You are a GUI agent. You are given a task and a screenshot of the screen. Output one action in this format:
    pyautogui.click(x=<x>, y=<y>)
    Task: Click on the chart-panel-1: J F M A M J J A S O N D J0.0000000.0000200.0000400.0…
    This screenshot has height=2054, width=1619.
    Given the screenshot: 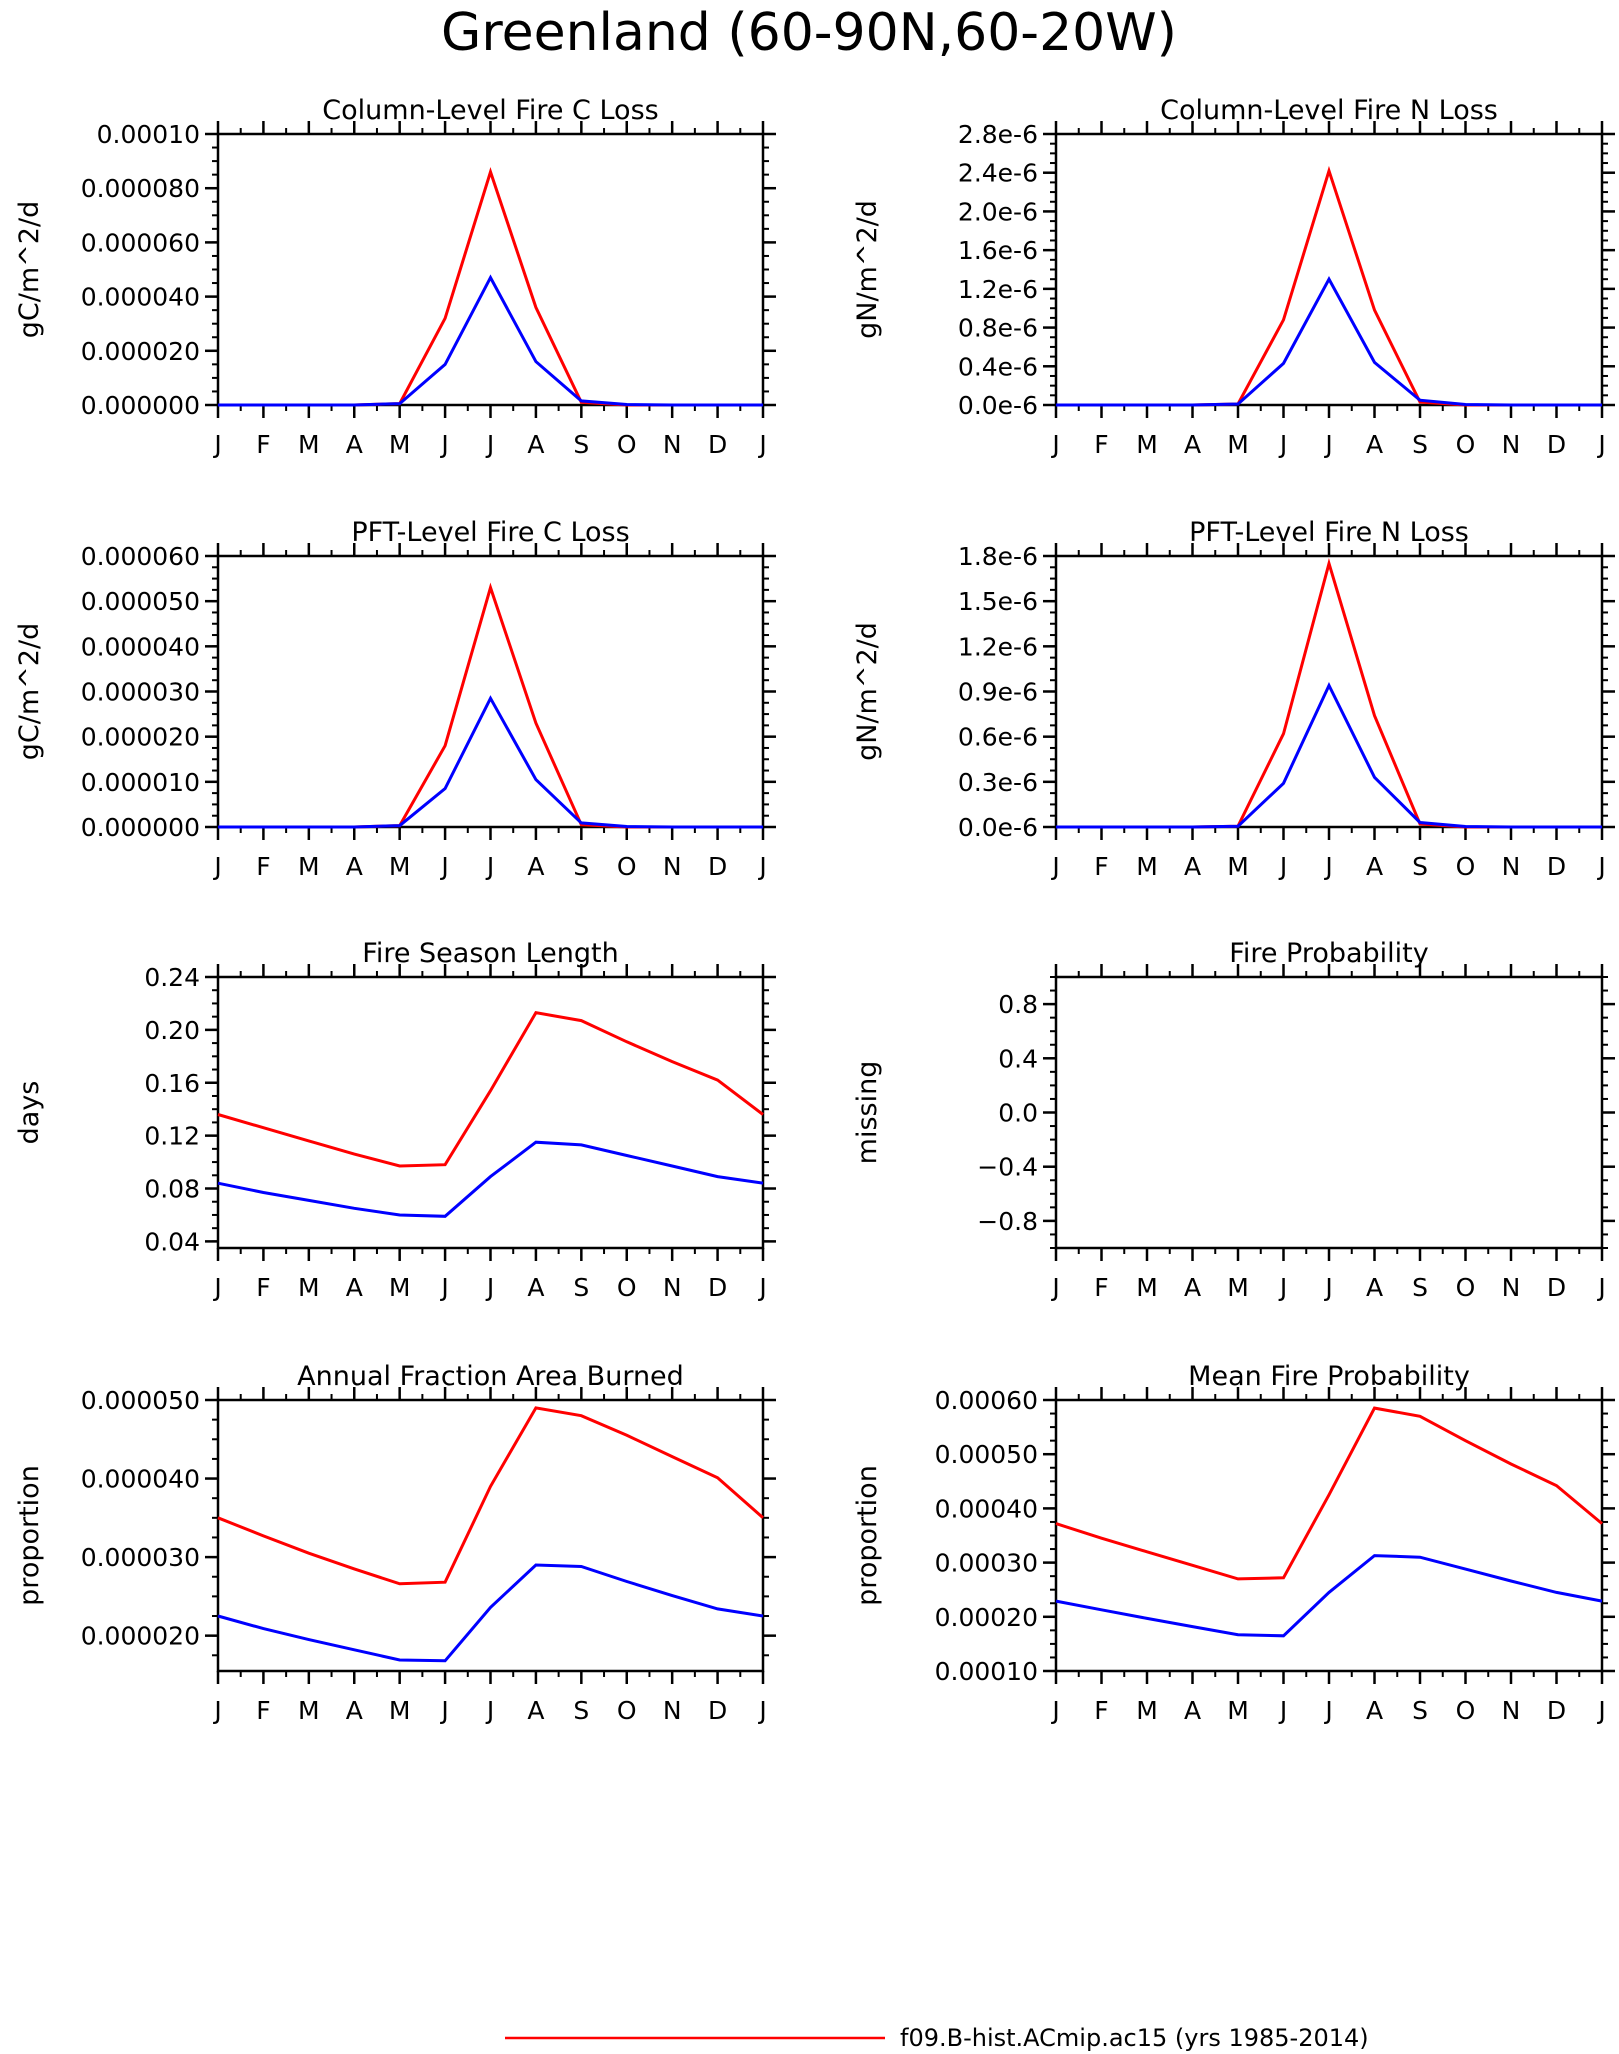 What is the action you would take?
    pyautogui.click(x=395, y=277)
    